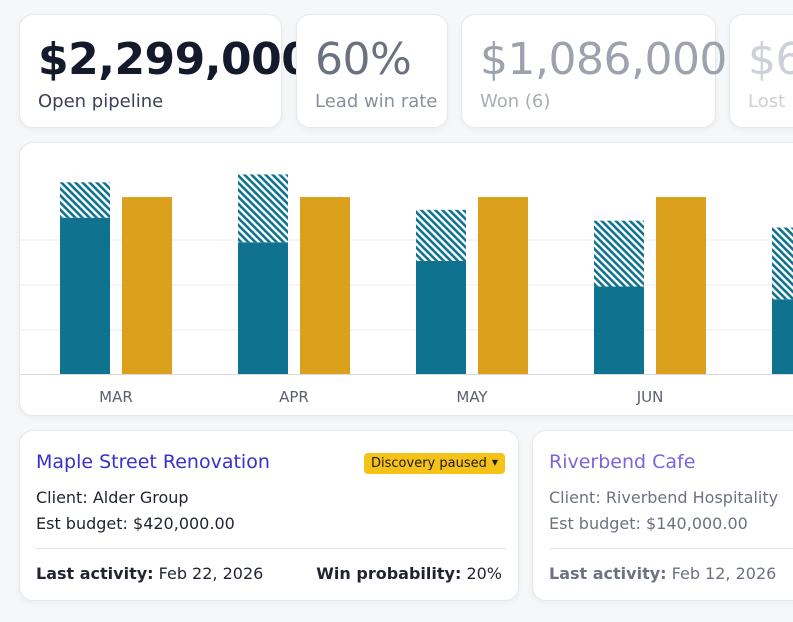 This screenshot has height=622, width=793. I want to click on kpi-card-lead-win-rate: 60% Lead win rate, so click(372, 71).